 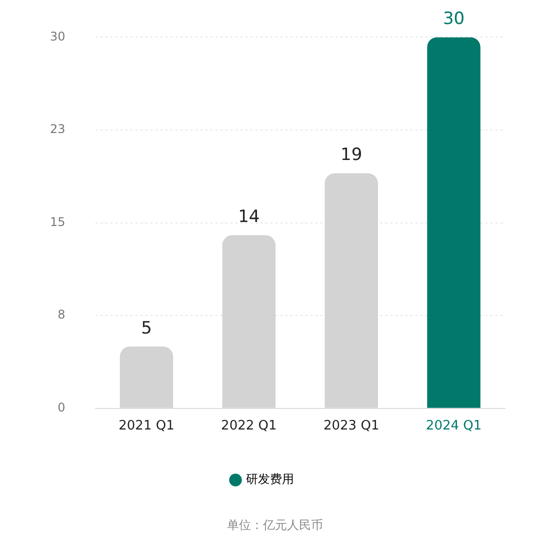 What do you see at coordinates (453, 222) in the screenshot?
I see `bar` at bounding box center [453, 222].